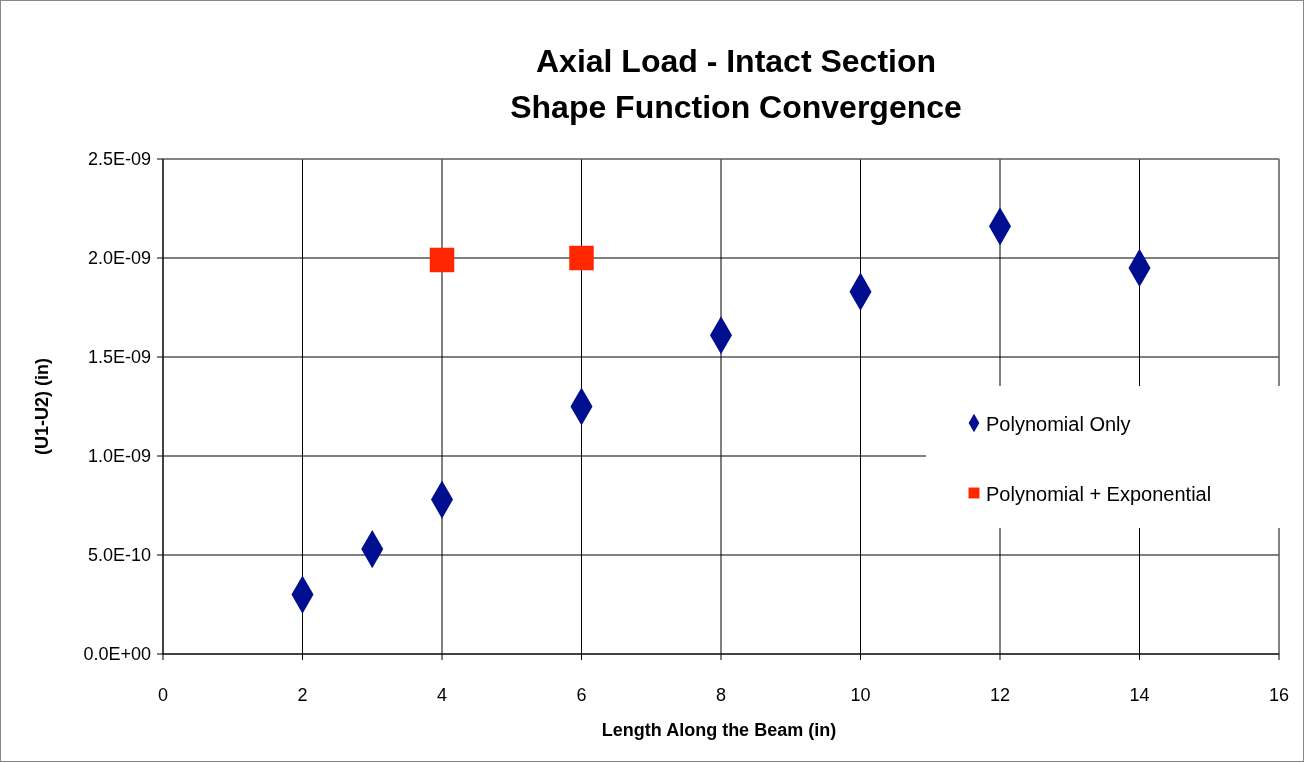  What do you see at coordinates (736, 84) in the screenshot?
I see `chart-title: Axial Load - Intact Section Shape Function Convergence` at bounding box center [736, 84].